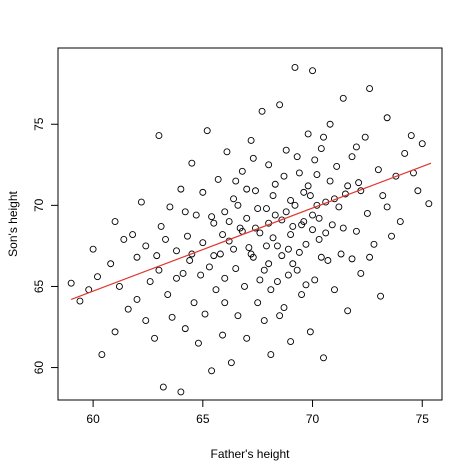  What do you see at coordinates (423, 419) in the screenshot?
I see `x-tick-label: 75` at bounding box center [423, 419].